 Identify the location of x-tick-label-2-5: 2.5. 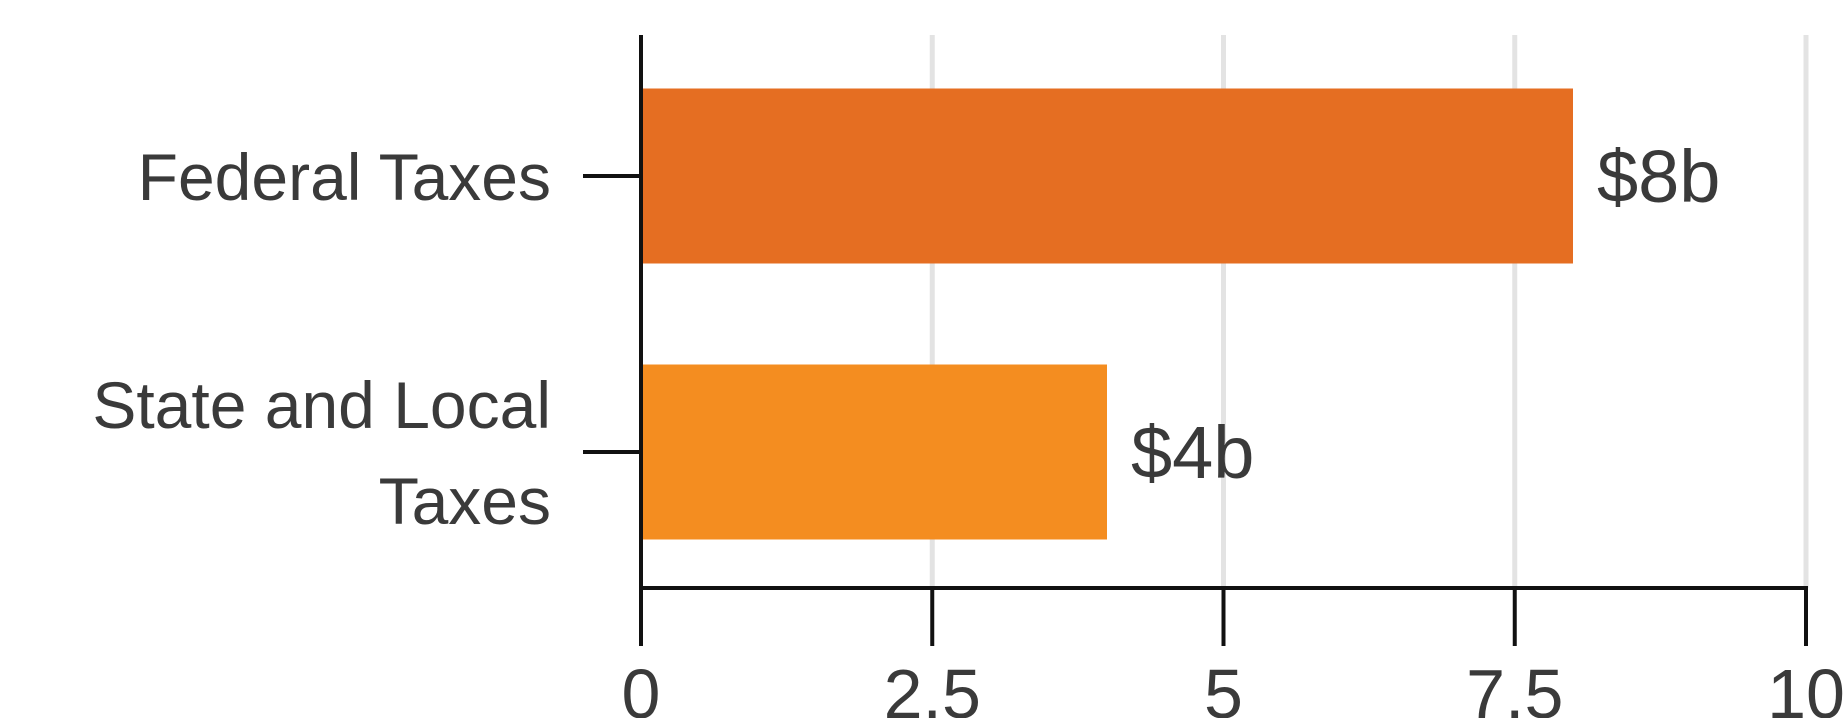
(932, 686).